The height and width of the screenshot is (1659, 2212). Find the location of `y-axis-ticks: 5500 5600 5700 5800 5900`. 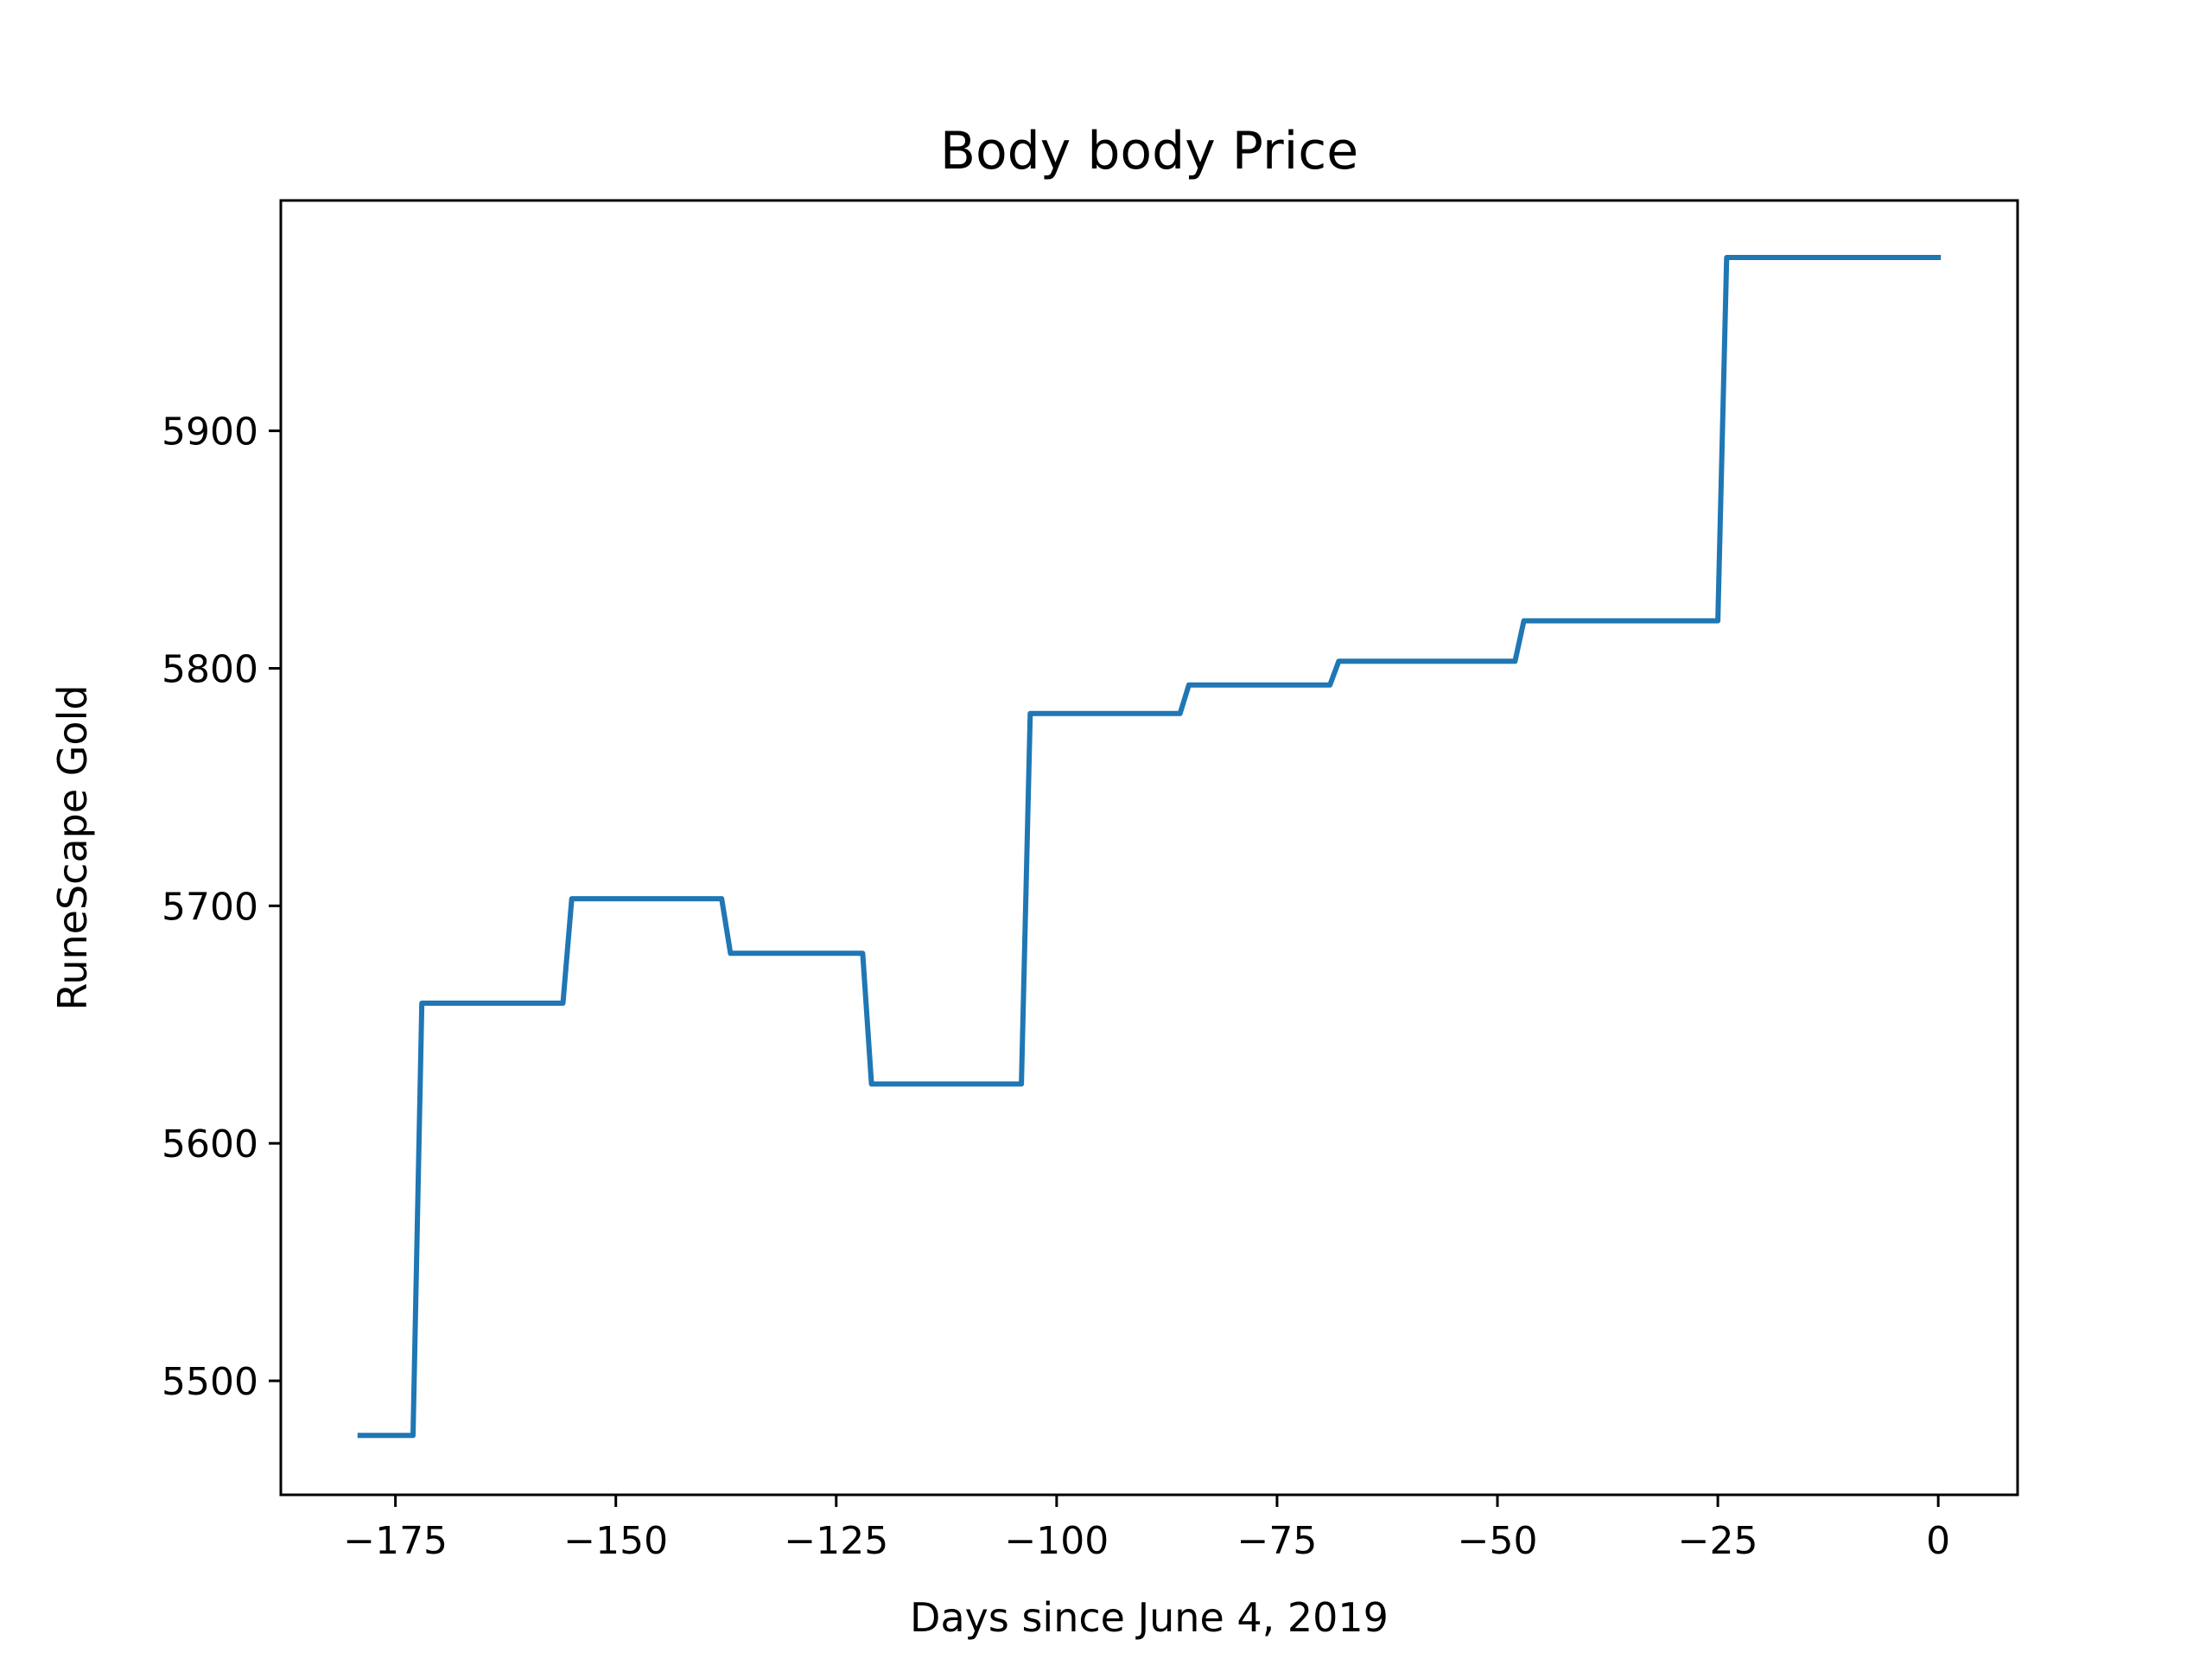

y-axis-ticks: 5500 5600 5700 5800 5900 is located at coordinates (221, 907).